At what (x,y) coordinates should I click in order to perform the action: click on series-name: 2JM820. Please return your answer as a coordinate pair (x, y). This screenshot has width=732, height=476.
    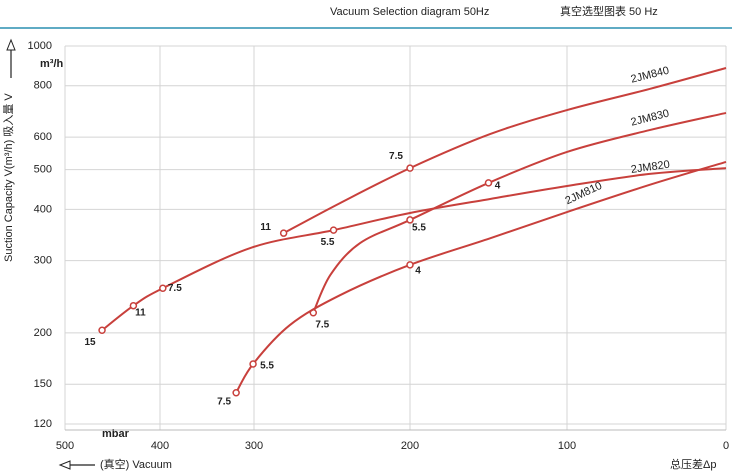
    Looking at the image, I should click on (650, 167).